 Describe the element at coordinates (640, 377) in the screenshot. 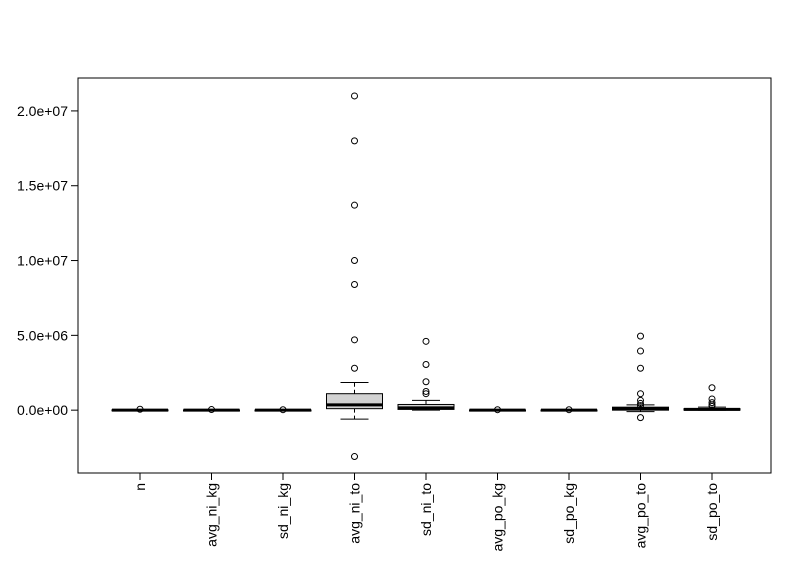

I see `box-avg_po_to` at that location.